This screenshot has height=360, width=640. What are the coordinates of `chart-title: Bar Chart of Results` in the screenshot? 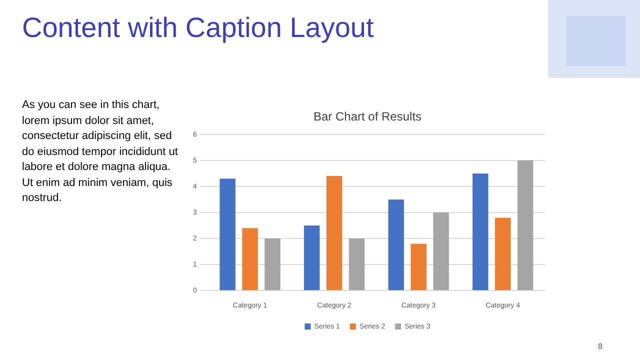 It's located at (367, 117).